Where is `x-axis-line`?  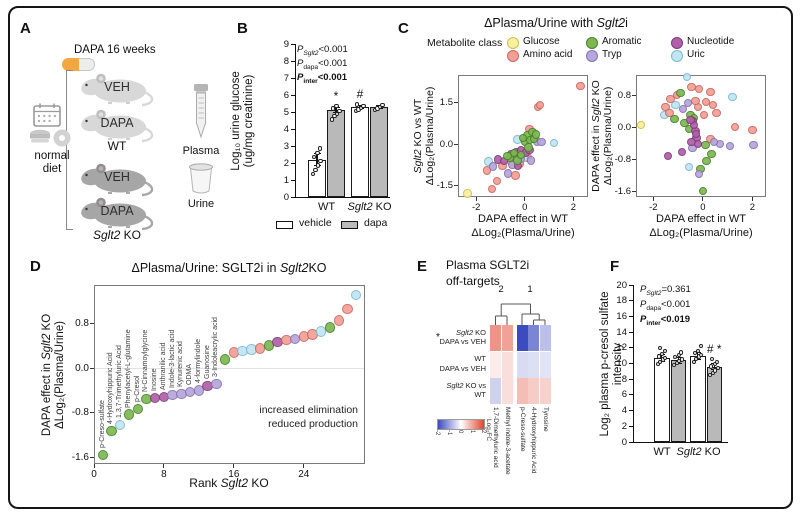
x-axis-line is located at coordinates (680, 443).